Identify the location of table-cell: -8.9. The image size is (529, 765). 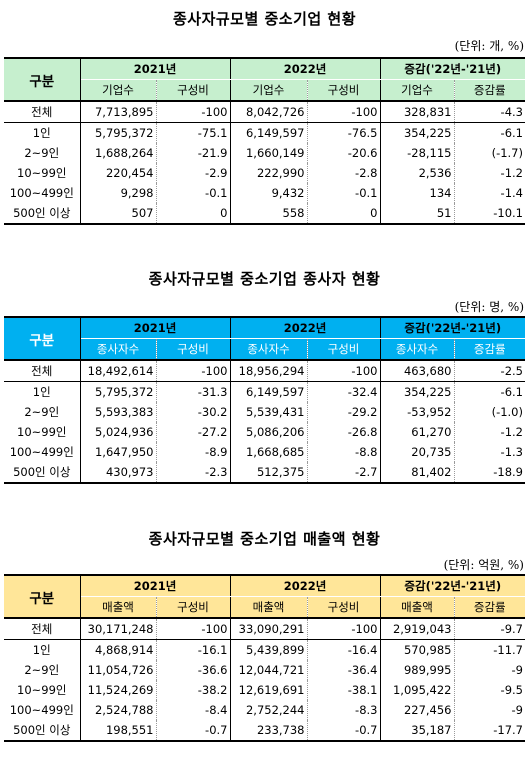
(192, 452).